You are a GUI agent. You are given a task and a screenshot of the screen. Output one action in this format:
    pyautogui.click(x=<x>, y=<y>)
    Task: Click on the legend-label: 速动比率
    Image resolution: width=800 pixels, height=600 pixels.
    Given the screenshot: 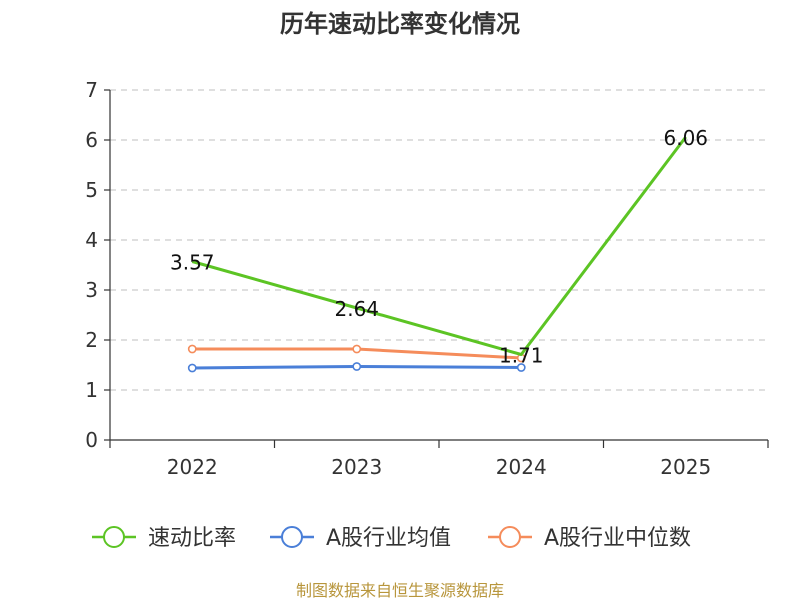 What is the action you would take?
    pyautogui.click(x=192, y=538)
    